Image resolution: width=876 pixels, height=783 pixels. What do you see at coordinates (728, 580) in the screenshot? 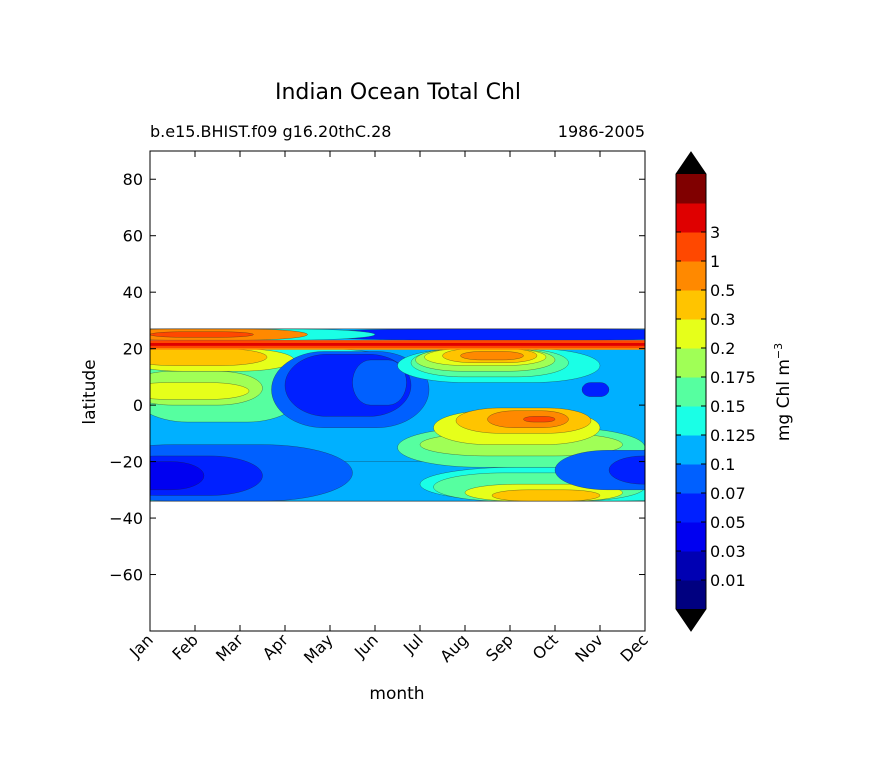
I see `colorbar-tick-label: 0.01` at bounding box center [728, 580].